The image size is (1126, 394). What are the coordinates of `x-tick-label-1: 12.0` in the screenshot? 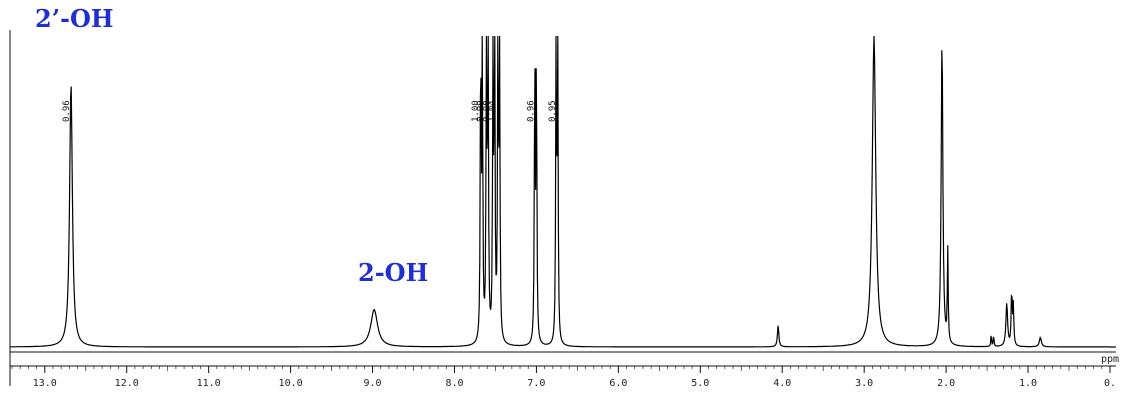 It's located at (127, 383).